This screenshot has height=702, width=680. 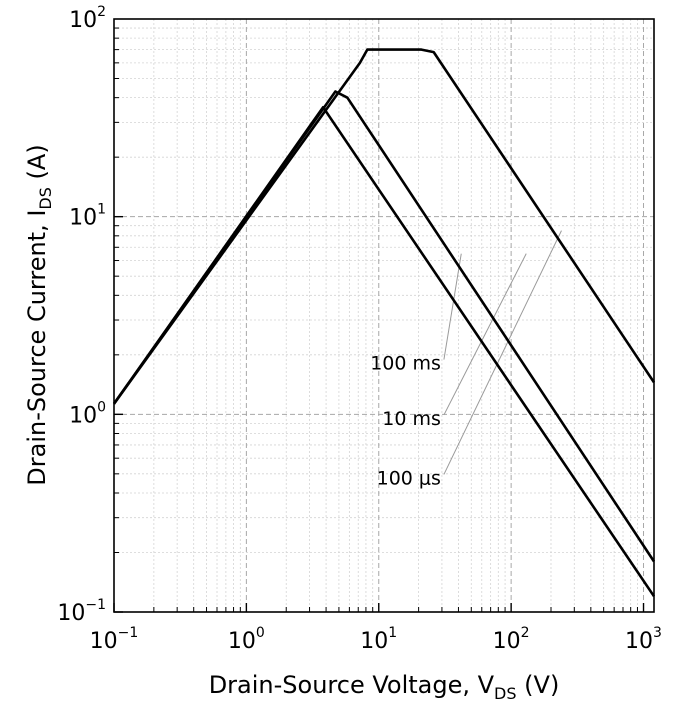 I want to click on annotation-leader-lines, so click(x=502, y=352).